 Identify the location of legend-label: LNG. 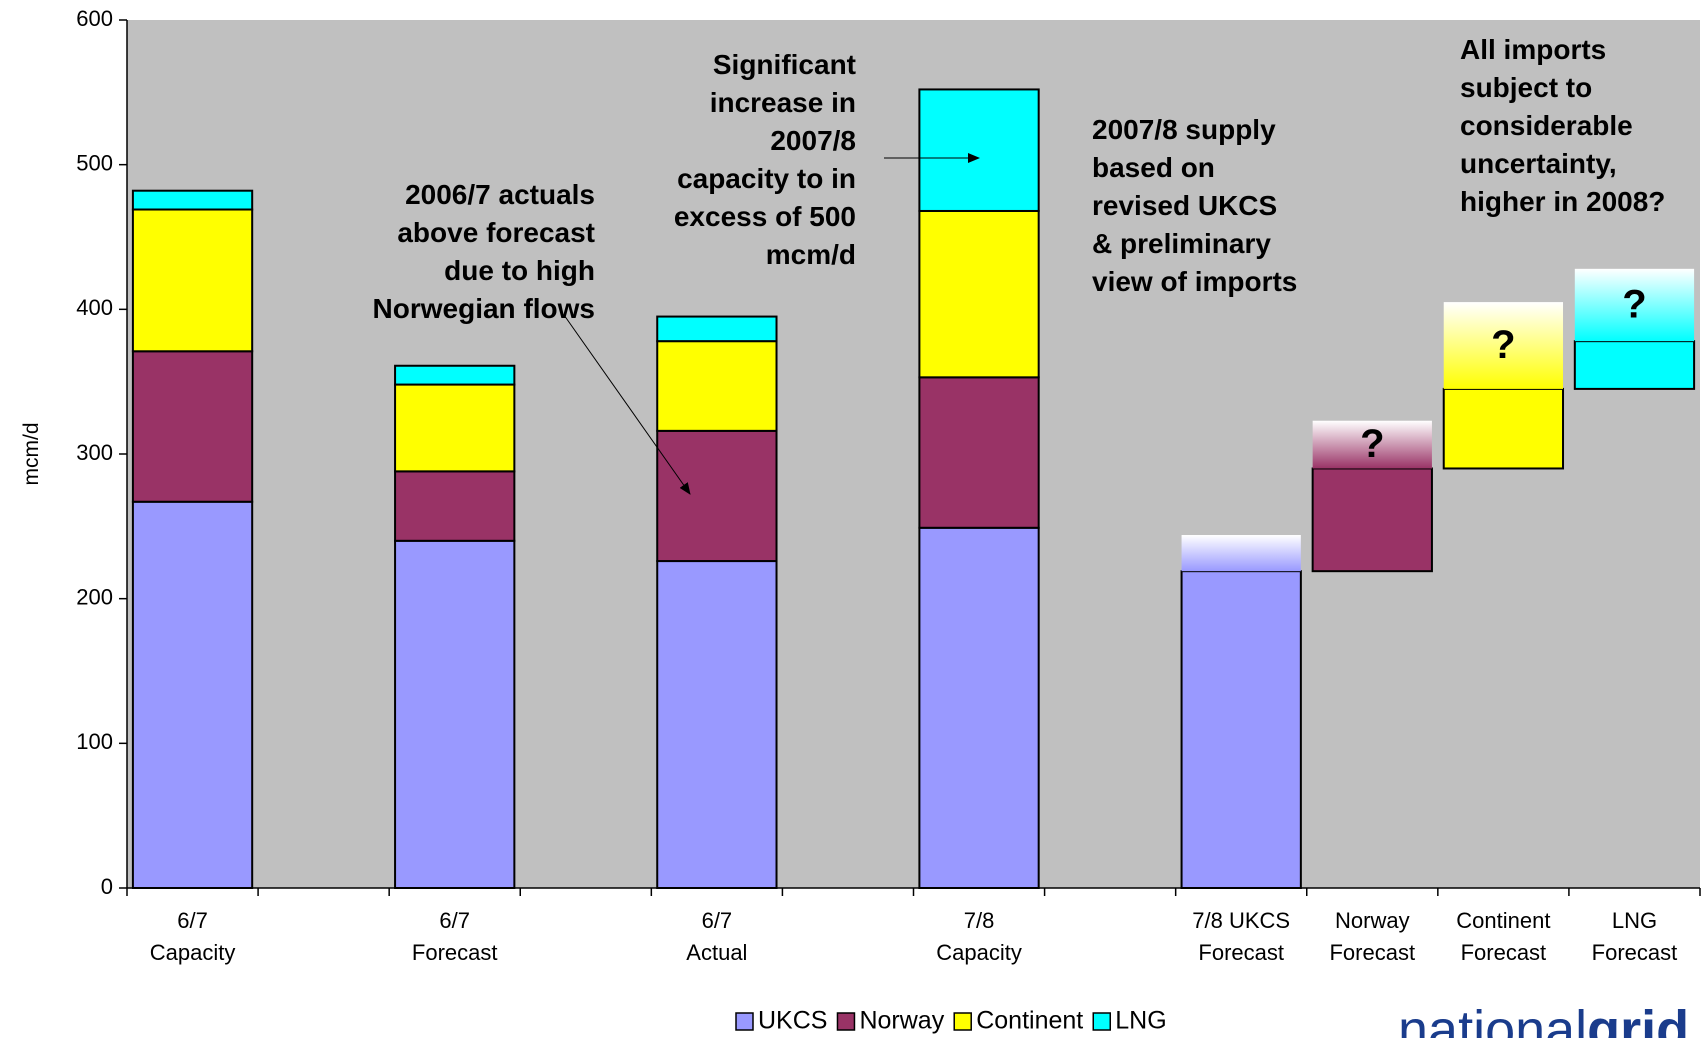
(1140, 1021).